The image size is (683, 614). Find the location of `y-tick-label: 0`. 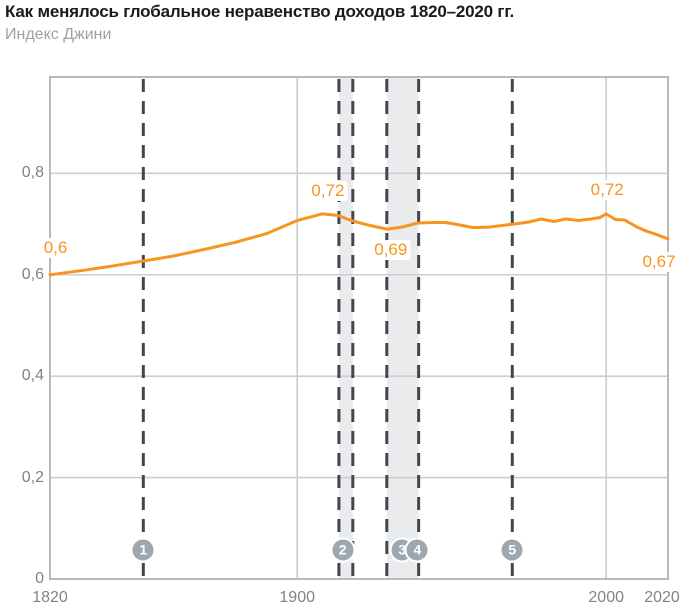

y-tick-label: 0 is located at coordinates (39, 578).